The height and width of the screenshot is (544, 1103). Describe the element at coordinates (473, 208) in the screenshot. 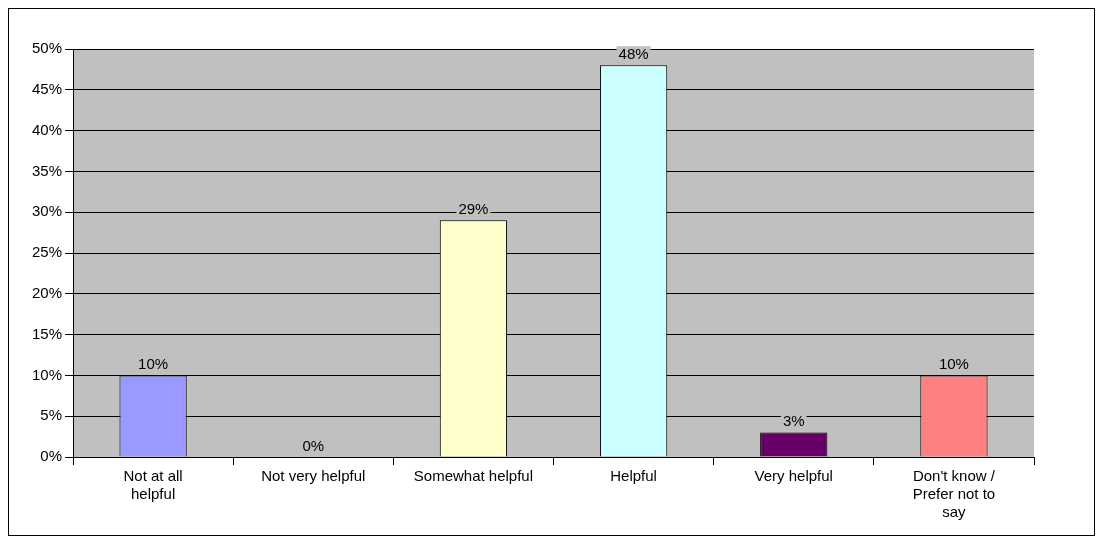

I see `data-label: 29%` at that location.